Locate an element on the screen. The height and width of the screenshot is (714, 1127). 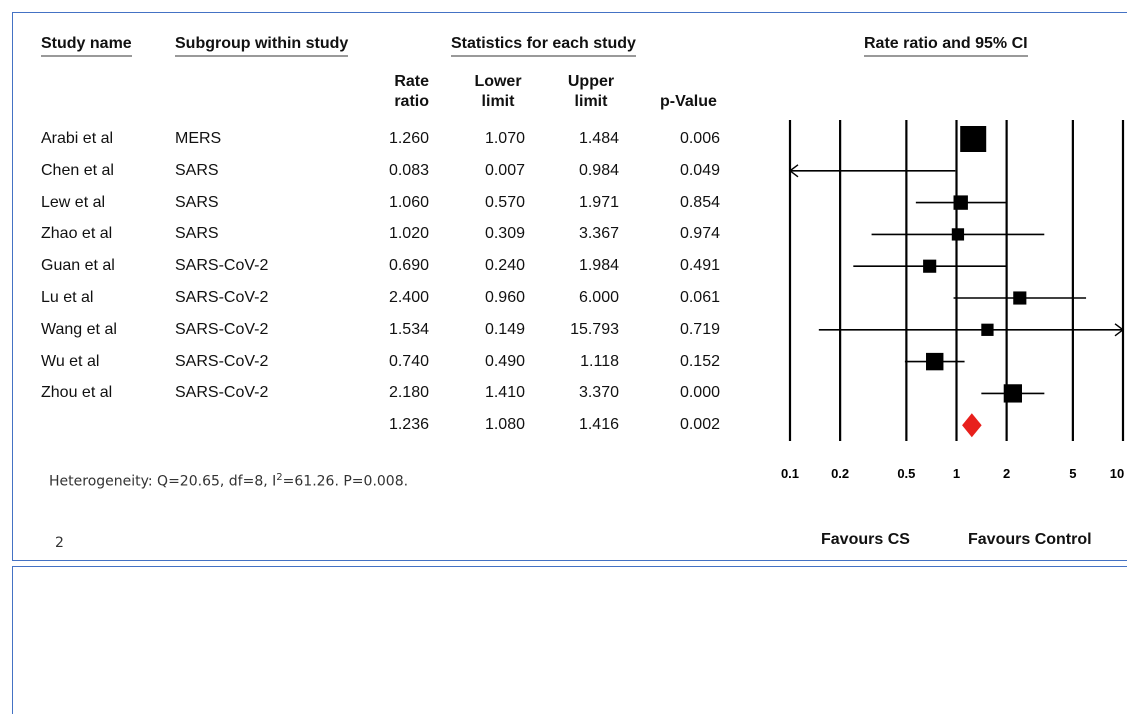
x-tick-label: 0.1 is located at coordinates (790, 473).